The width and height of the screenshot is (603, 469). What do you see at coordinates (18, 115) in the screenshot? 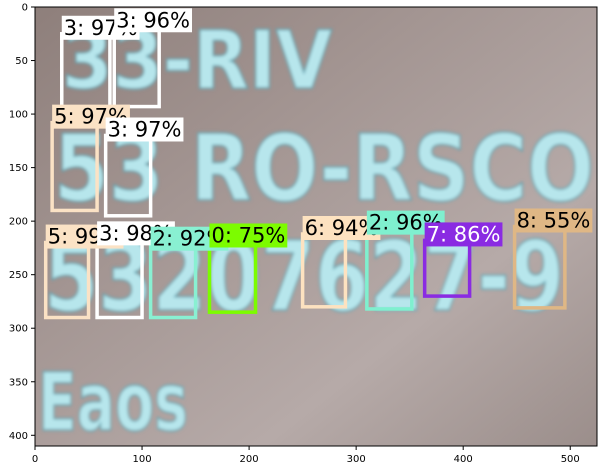
I see `y-tick-label: 100` at bounding box center [18, 115].